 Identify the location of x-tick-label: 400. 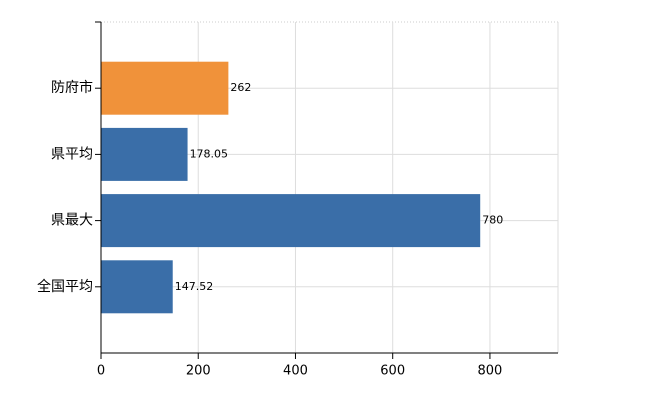
(295, 371).